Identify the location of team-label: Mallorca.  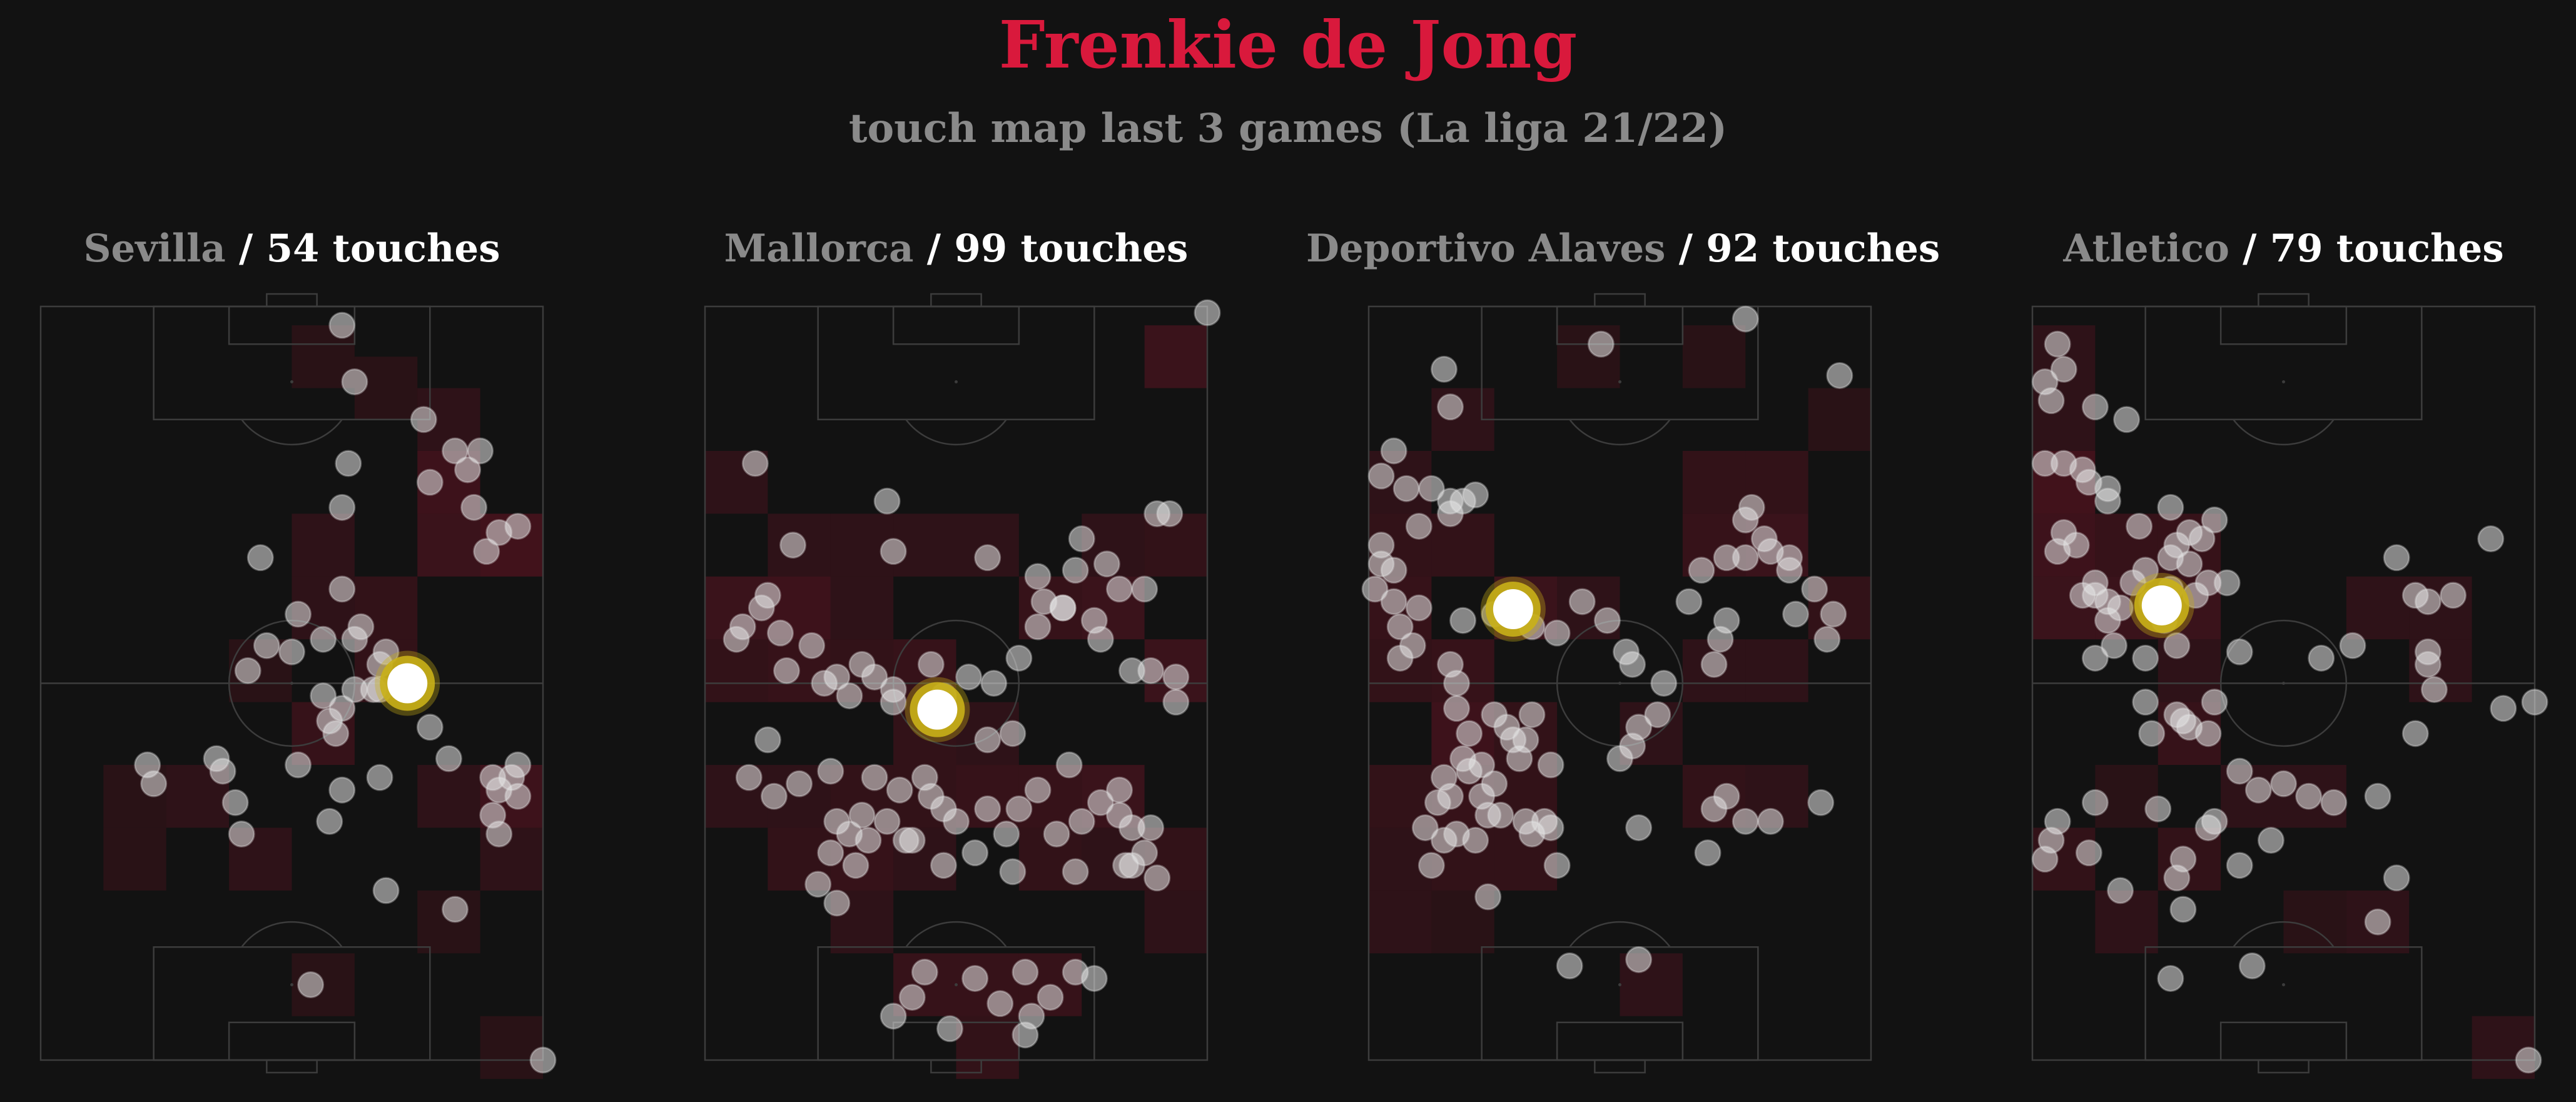
(819, 248).